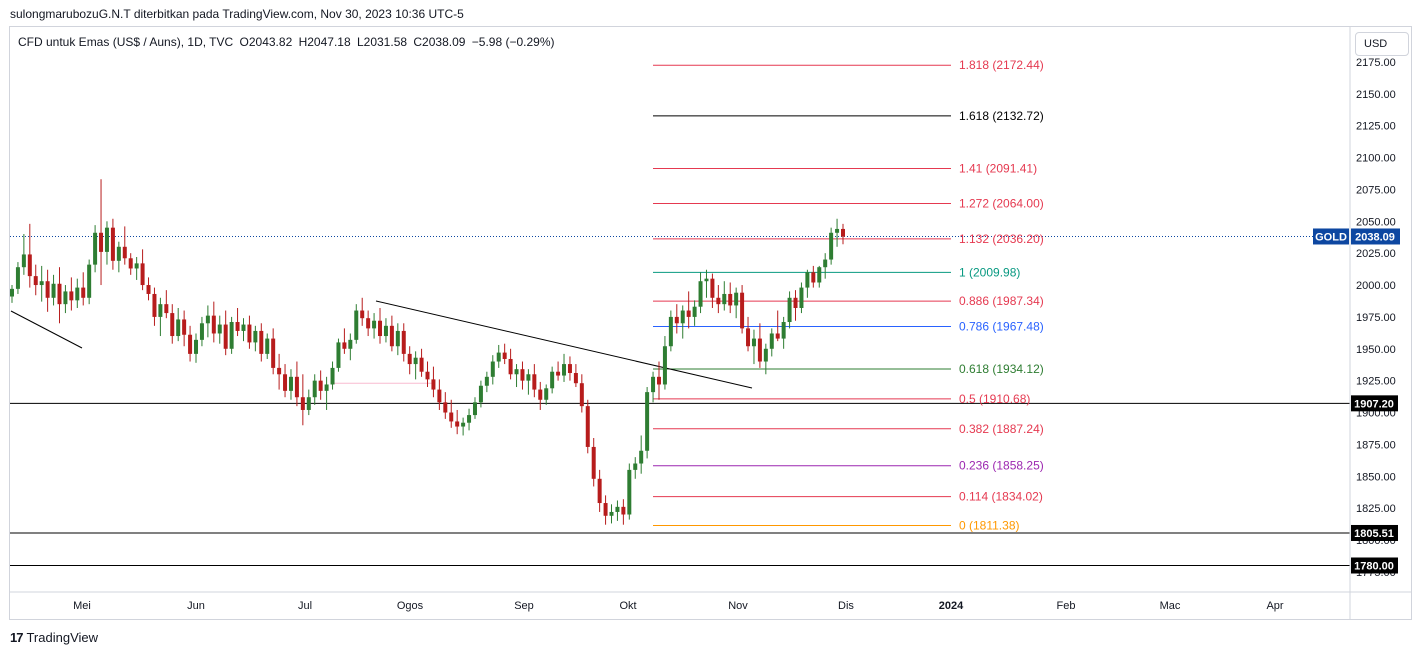 The width and height of the screenshot is (1422, 656). I want to click on price-tick-label: 1925.00, so click(1376, 382).